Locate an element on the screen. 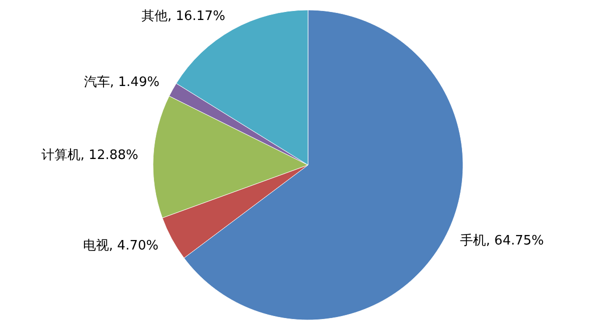 The height and width of the screenshot is (334, 600). slice-label: 电视, 4.70% is located at coordinates (120, 246).